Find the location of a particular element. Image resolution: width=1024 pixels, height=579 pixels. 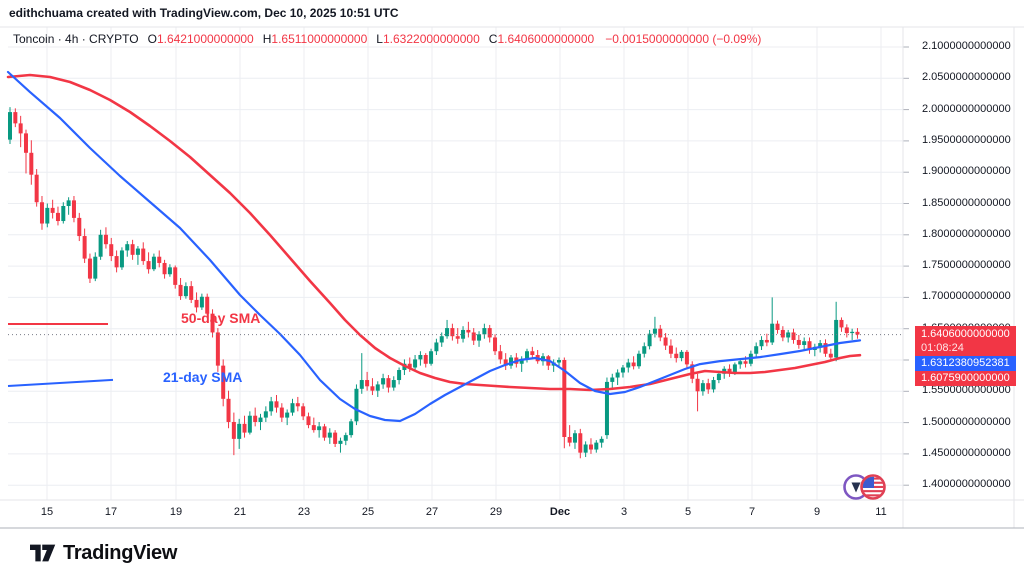

time-axis-label: 21 is located at coordinates (240, 512).